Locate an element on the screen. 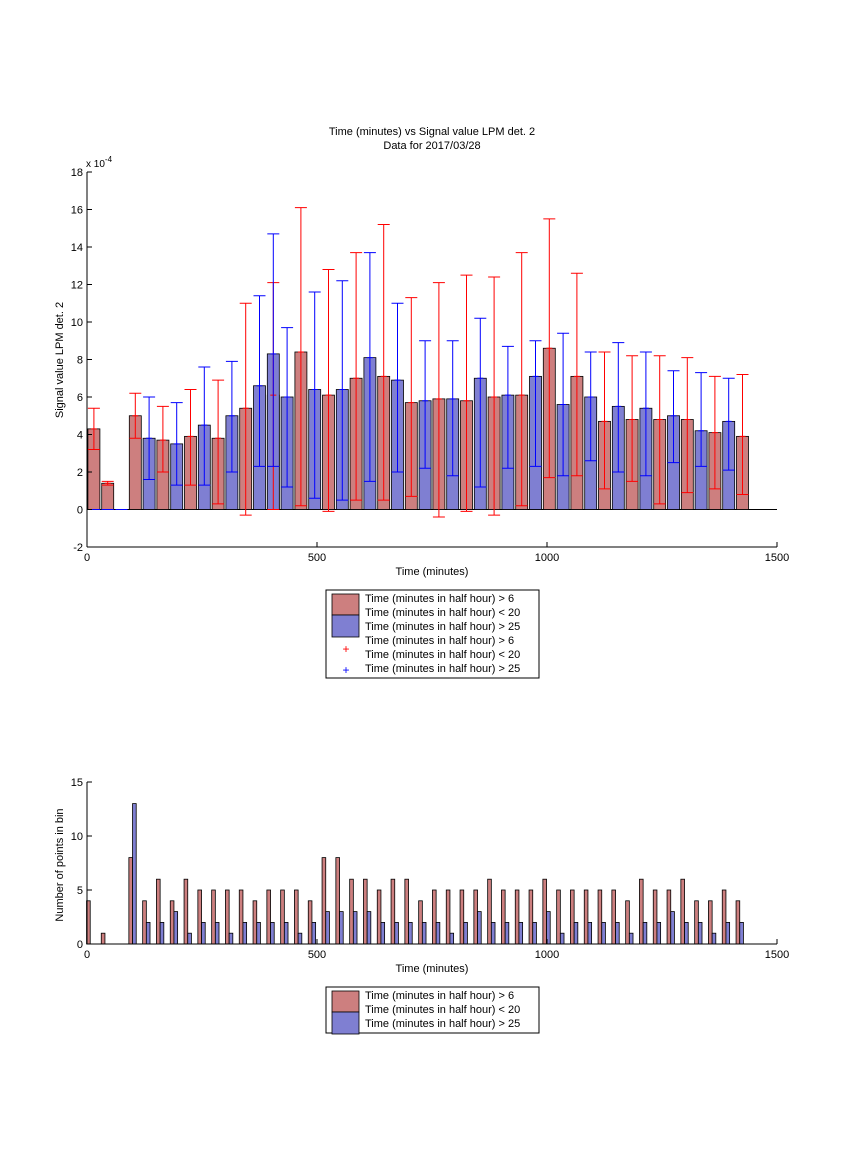 This screenshot has height=1152, width=864. x-tick-label: 1000 is located at coordinates (547, 955).